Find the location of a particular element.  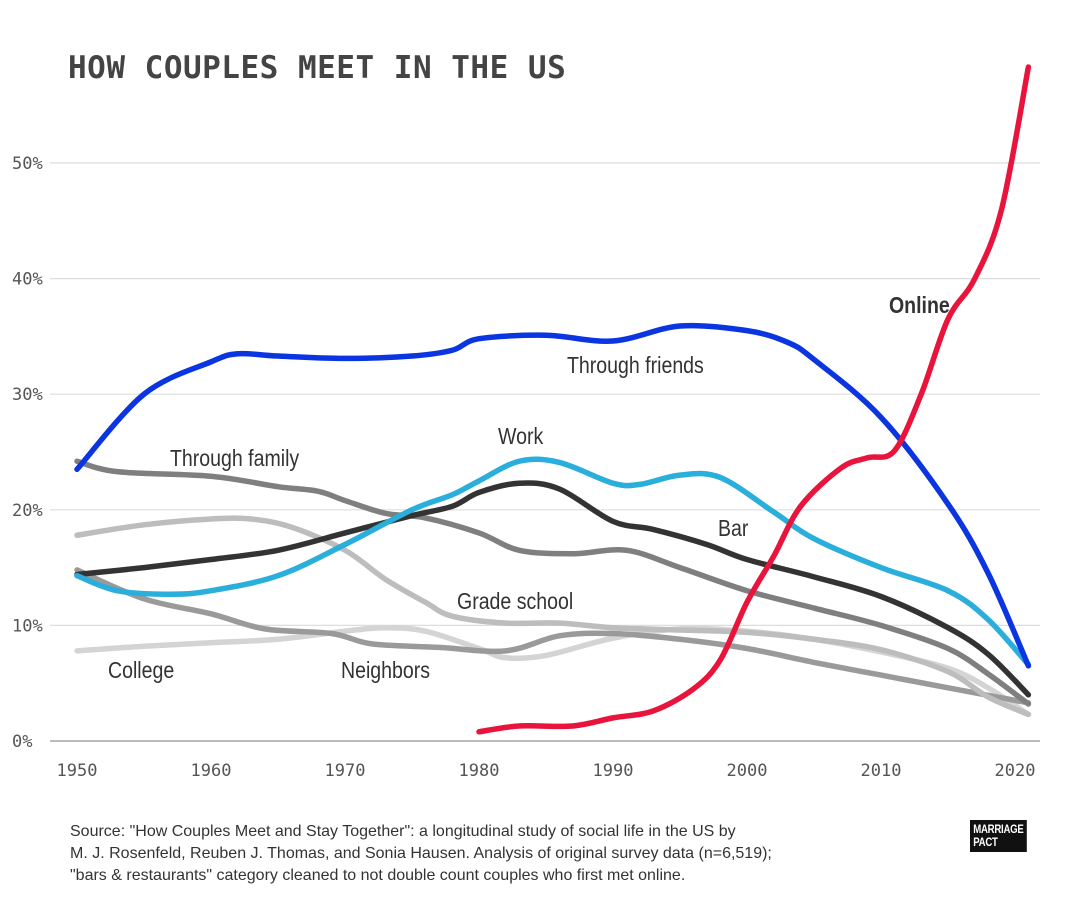

chart-title: HOW COUPLES MEET IN THE US is located at coordinates (317, 68).